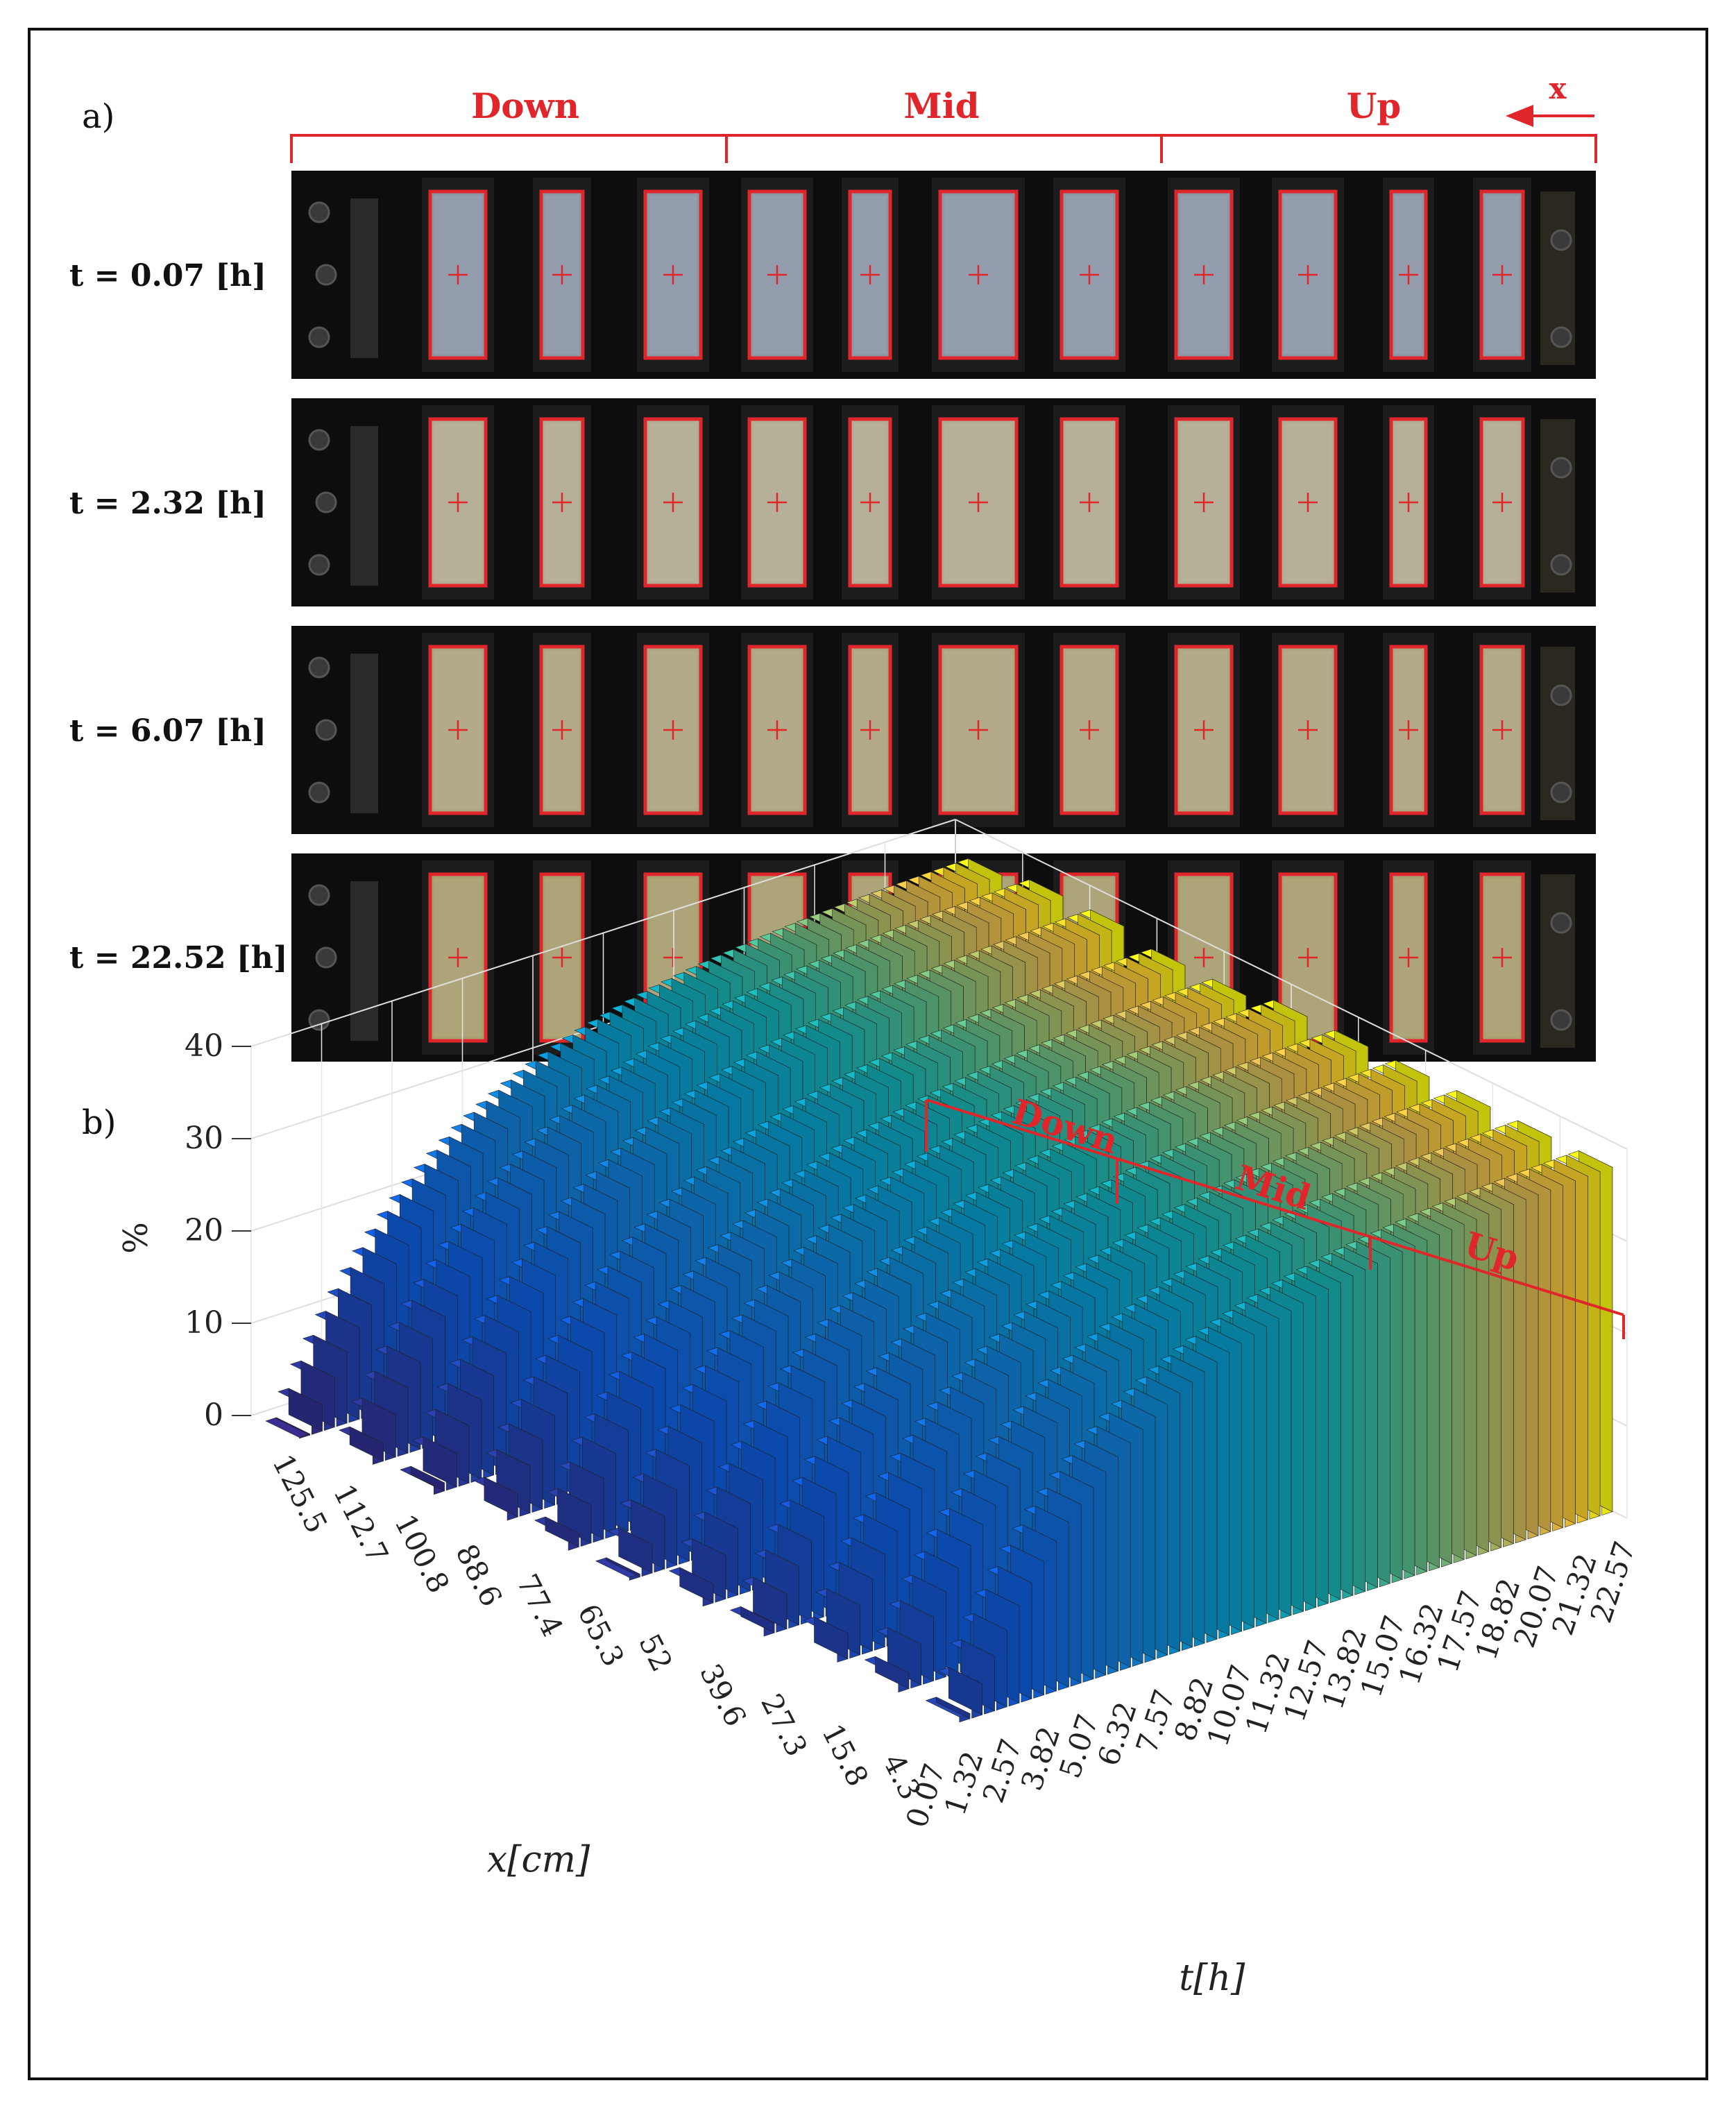 The height and width of the screenshot is (2108, 1736). What do you see at coordinates (204, 1138) in the screenshot?
I see `z-tick-label: 30` at bounding box center [204, 1138].